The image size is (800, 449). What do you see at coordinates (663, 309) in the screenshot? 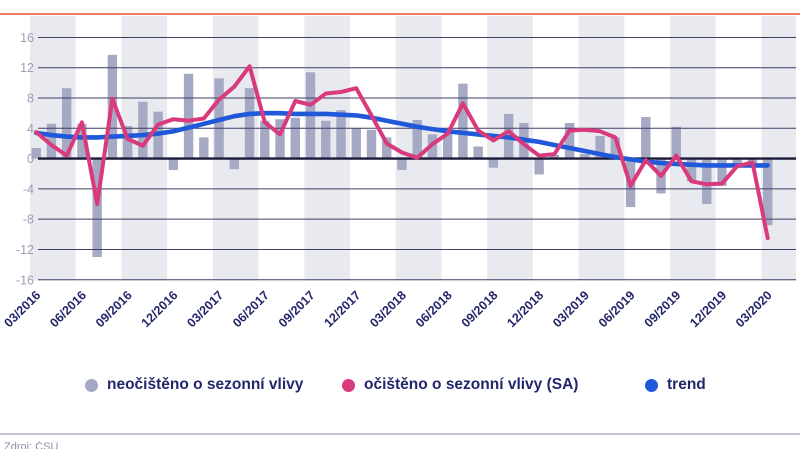
I see `svg-text: 09/2019` at bounding box center [663, 309].